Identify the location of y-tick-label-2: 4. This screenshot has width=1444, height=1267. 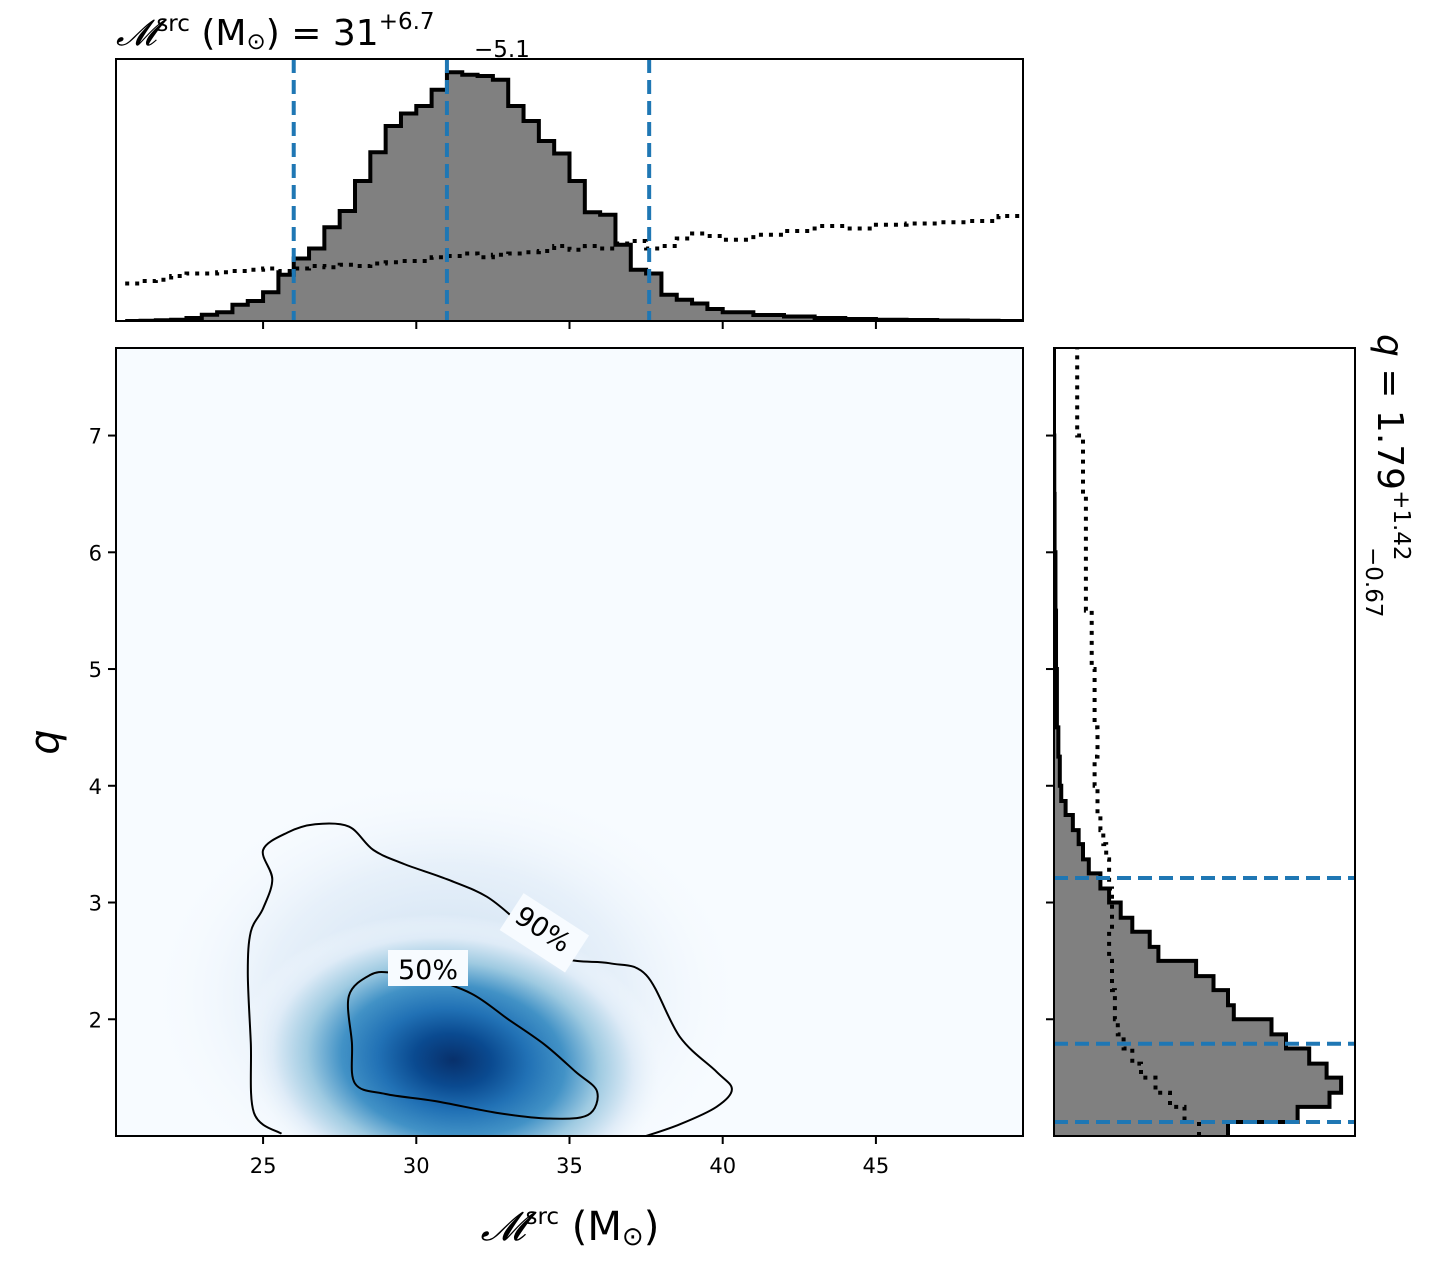
(95, 787).